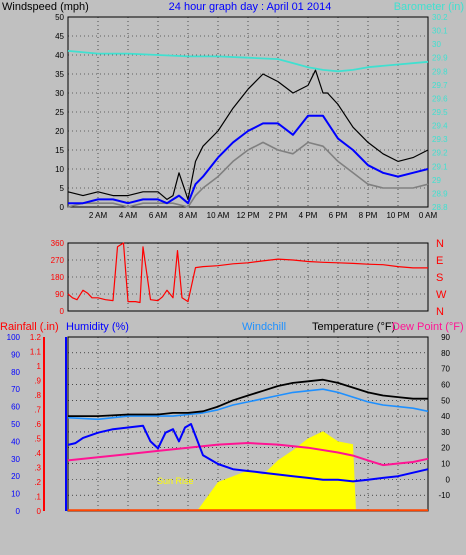  I want to click on windspeed-axis-ticks: 0 5 10 15 20 25 30 35 40 45 50, so click(59, 112).